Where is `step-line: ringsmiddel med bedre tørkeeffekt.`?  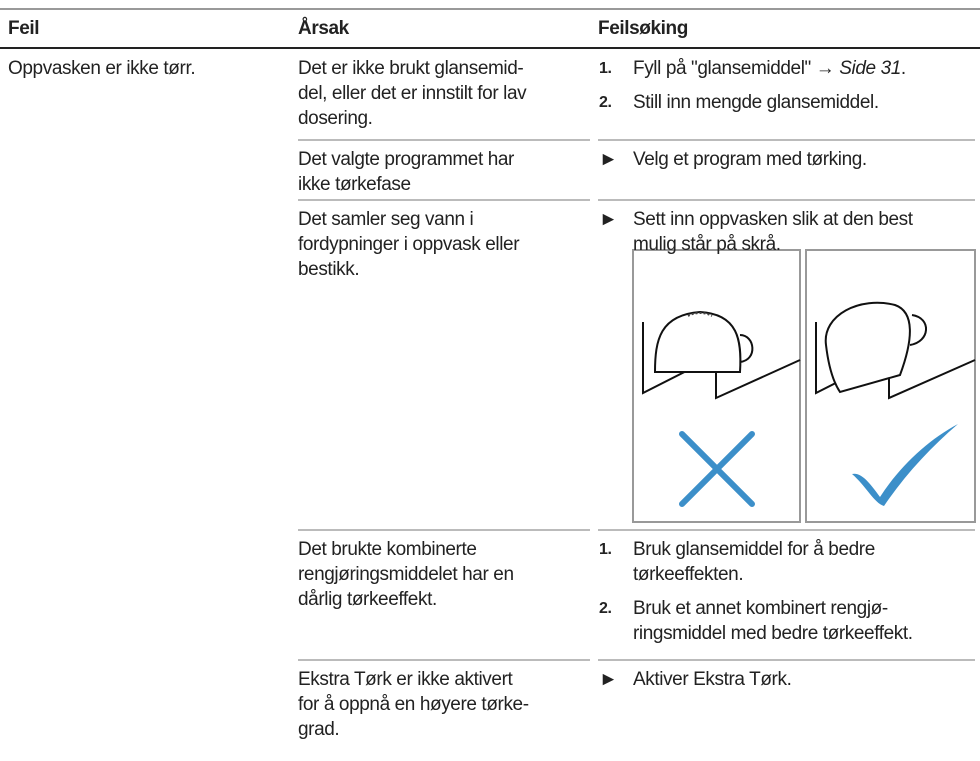
step-line: ringsmiddel med bedre tørkeeffekt. is located at coordinates (773, 633).